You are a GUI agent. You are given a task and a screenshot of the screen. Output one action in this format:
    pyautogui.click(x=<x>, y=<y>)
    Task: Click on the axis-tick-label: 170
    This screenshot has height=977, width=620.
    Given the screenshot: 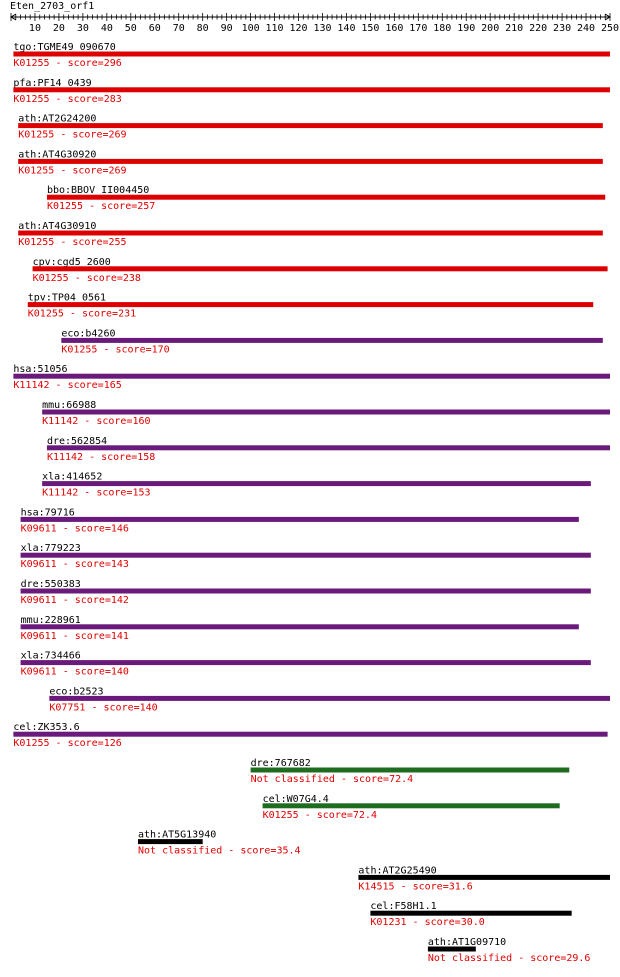 What is the action you would take?
    pyautogui.click(x=418, y=28)
    